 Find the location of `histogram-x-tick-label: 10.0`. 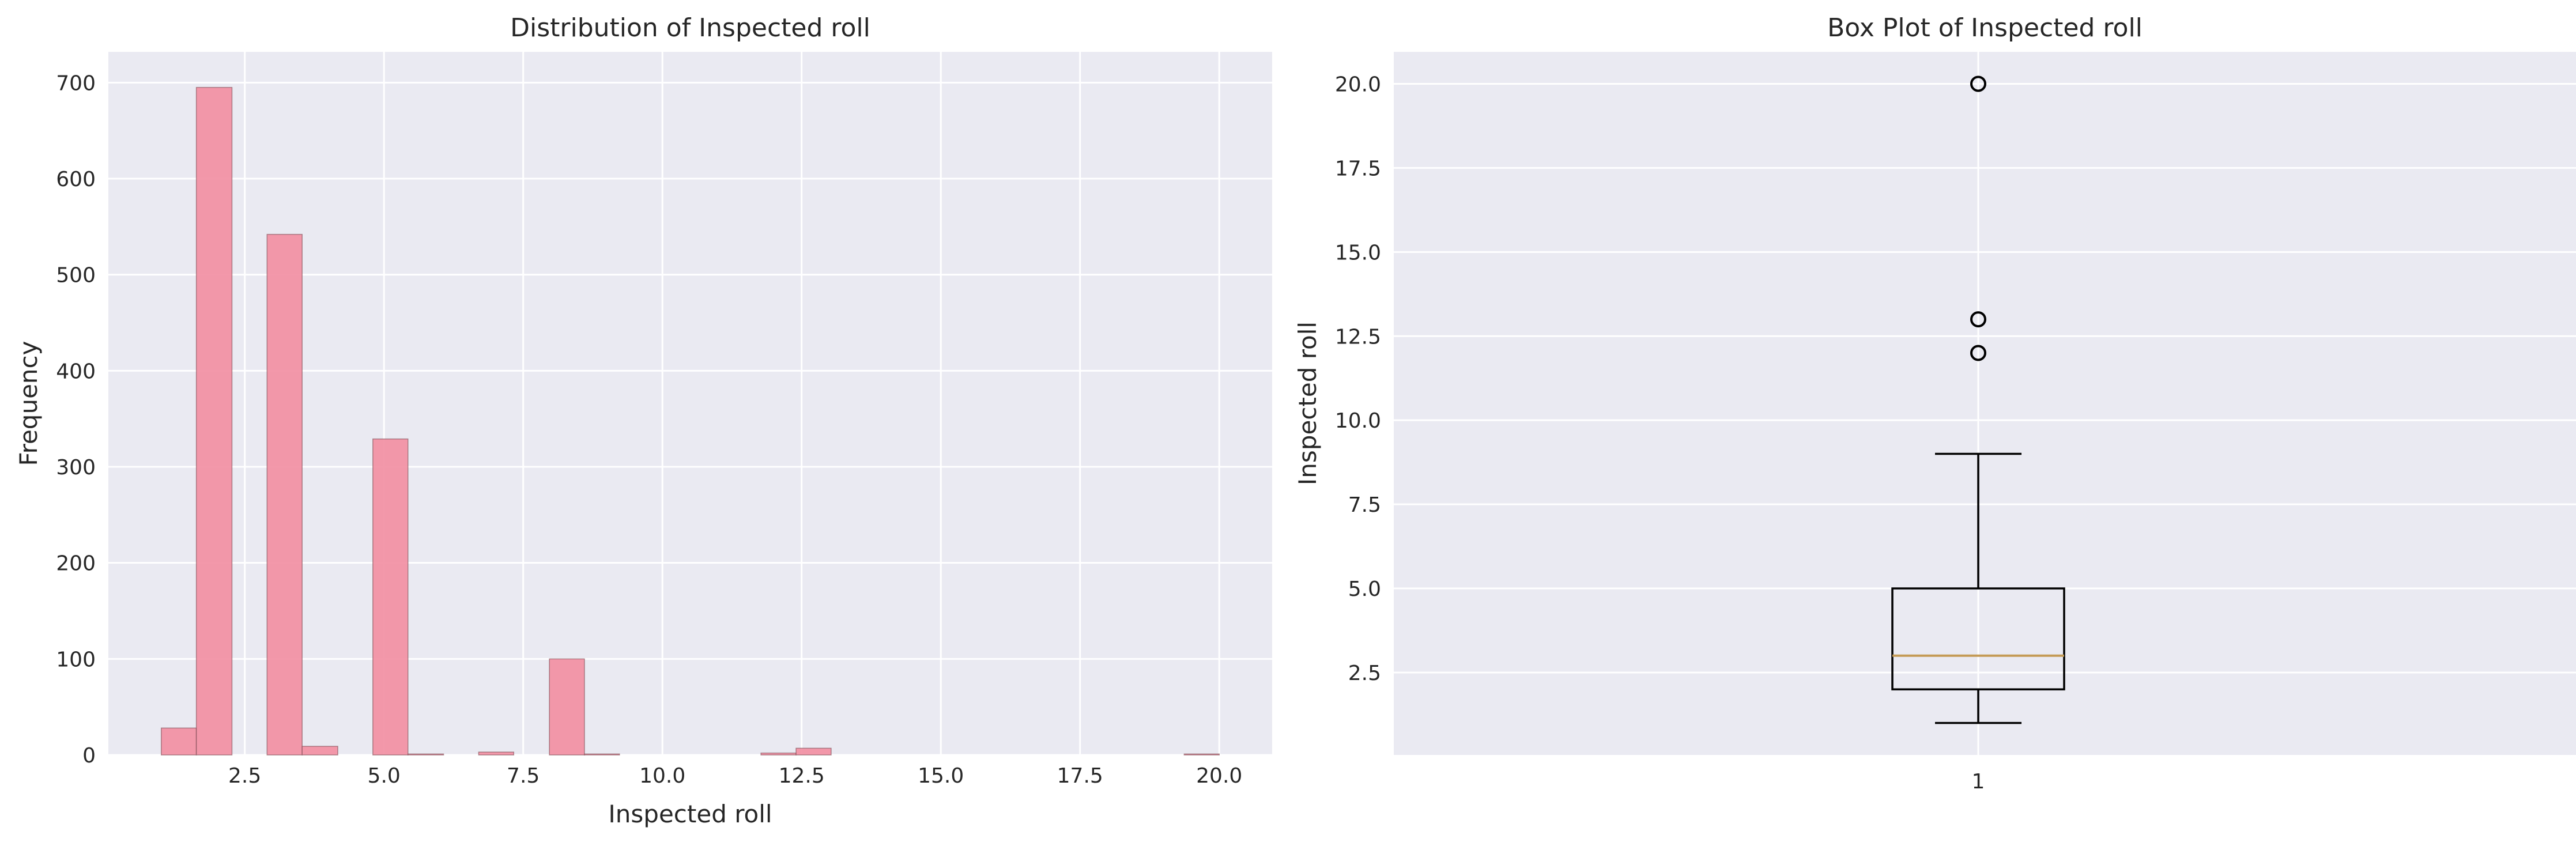

histogram-x-tick-label: 10.0 is located at coordinates (662, 776).